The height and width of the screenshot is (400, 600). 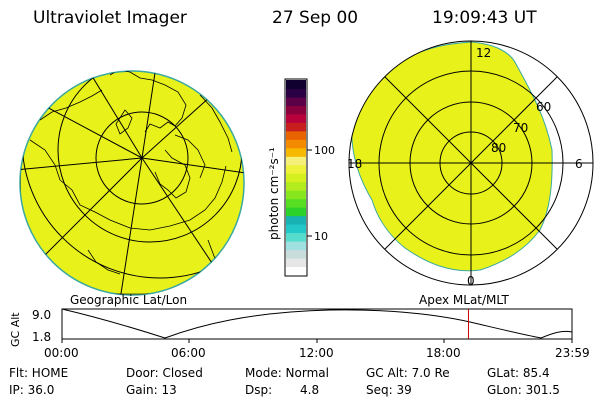 I want to click on status-flight: Flt: HOME, so click(x=39, y=373).